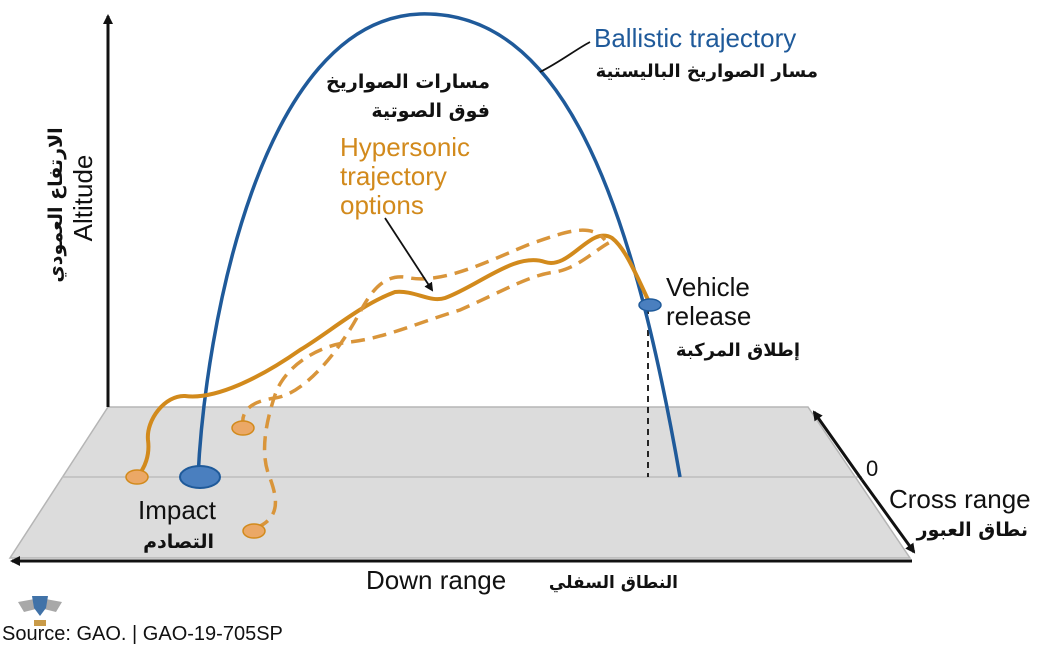  I want to click on altitude-label-en: Altitude, so click(83, 198).